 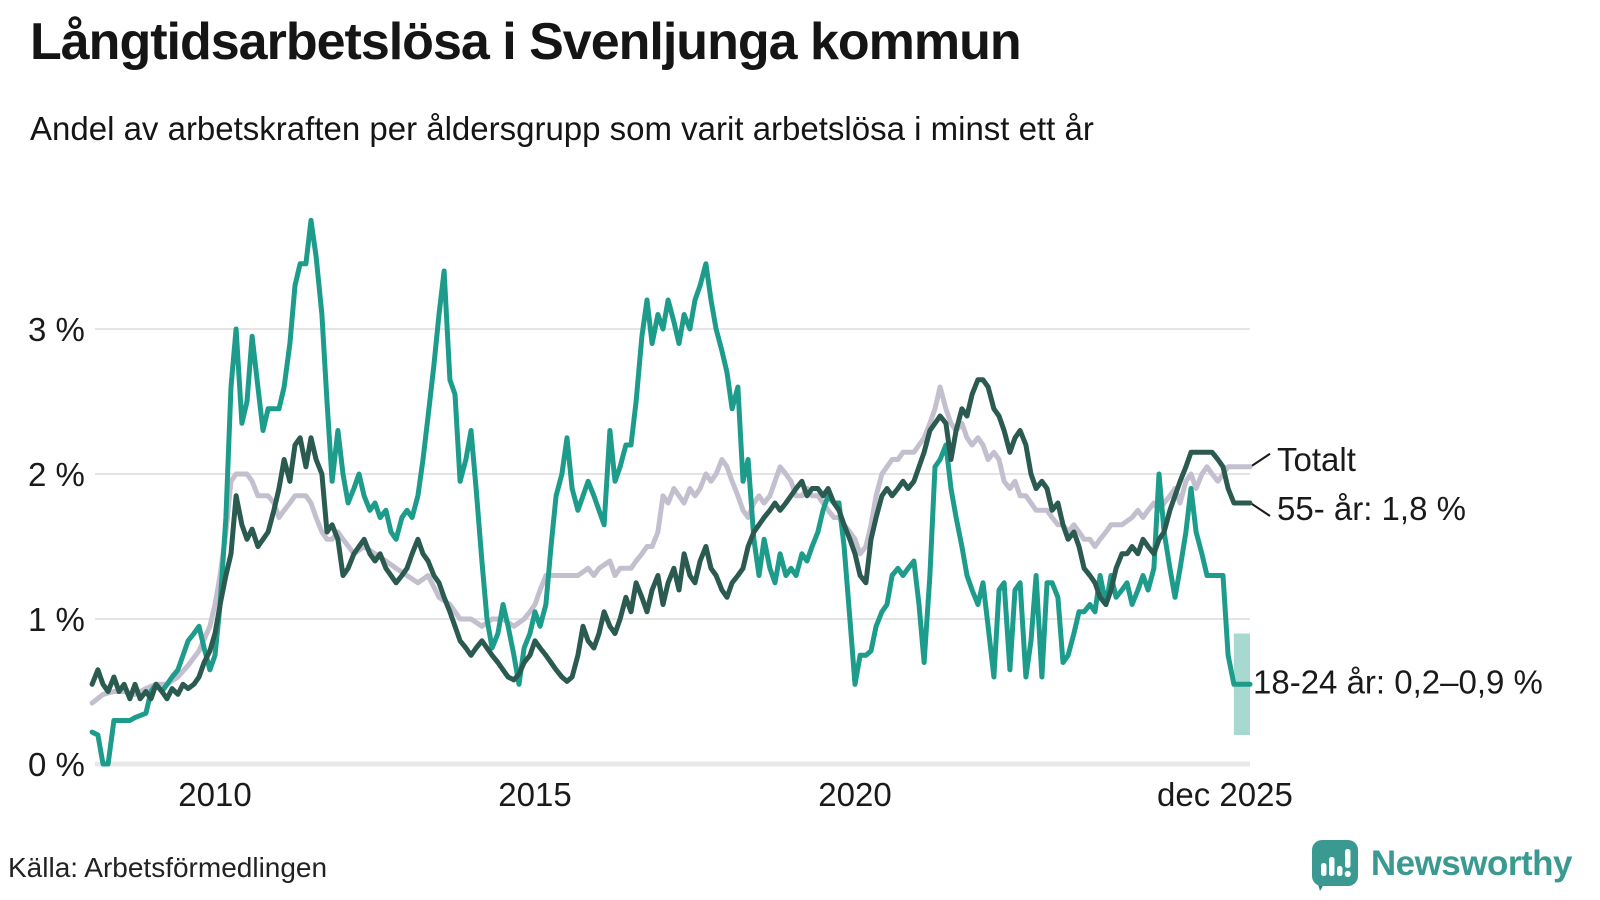 What do you see at coordinates (56, 474) in the screenshot?
I see `y-axis-label: 2 %` at bounding box center [56, 474].